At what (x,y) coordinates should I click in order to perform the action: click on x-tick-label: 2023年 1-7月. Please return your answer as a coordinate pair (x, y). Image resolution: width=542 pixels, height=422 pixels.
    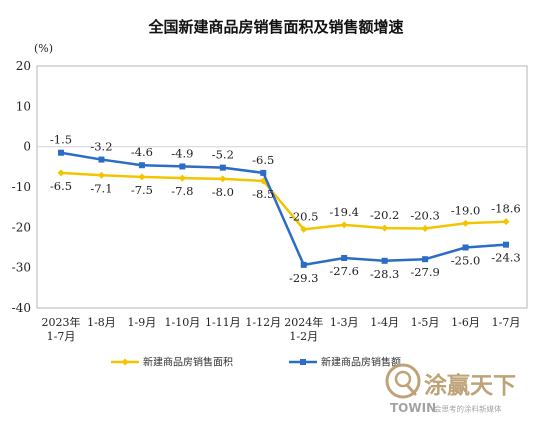
    Looking at the image, I should click on (61, 329).